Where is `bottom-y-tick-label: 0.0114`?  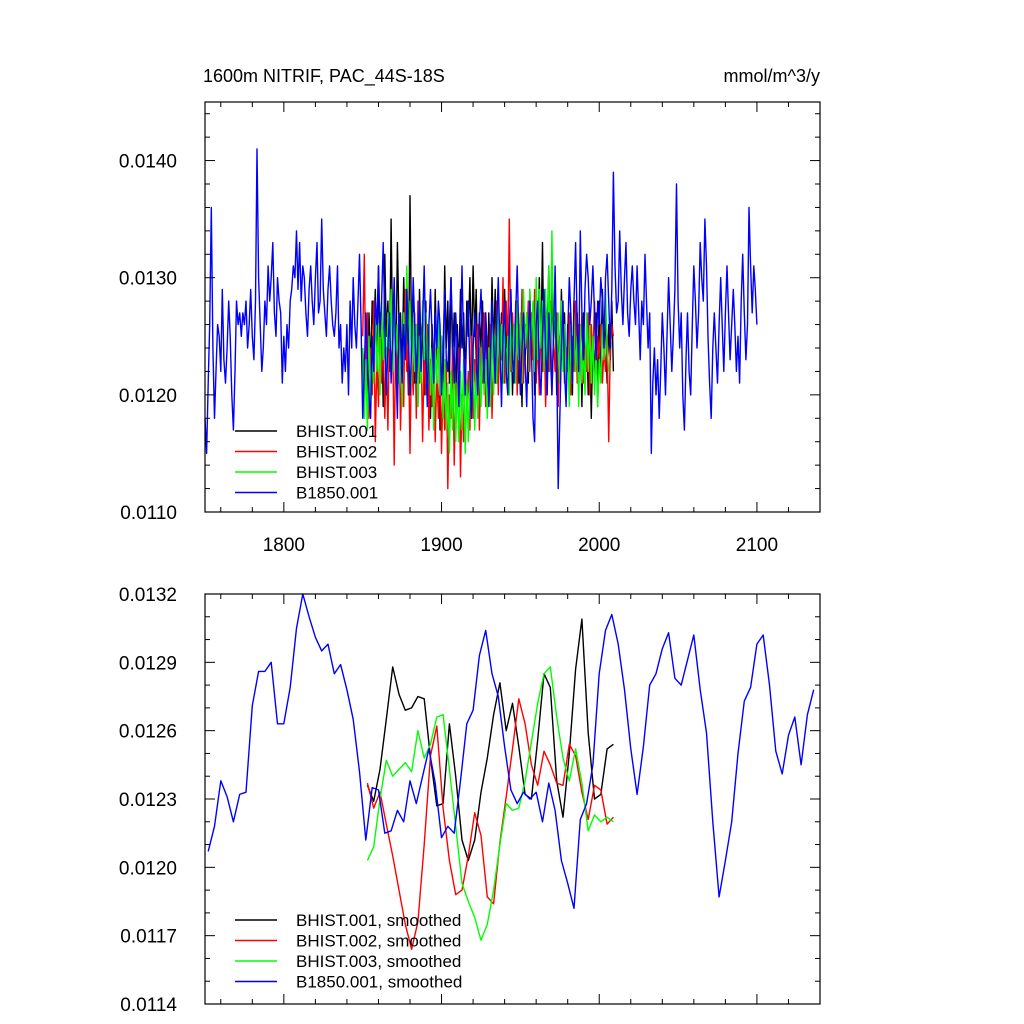
bottom-y-tick-label: 0.0114 is located at coordinates (148, 1005).